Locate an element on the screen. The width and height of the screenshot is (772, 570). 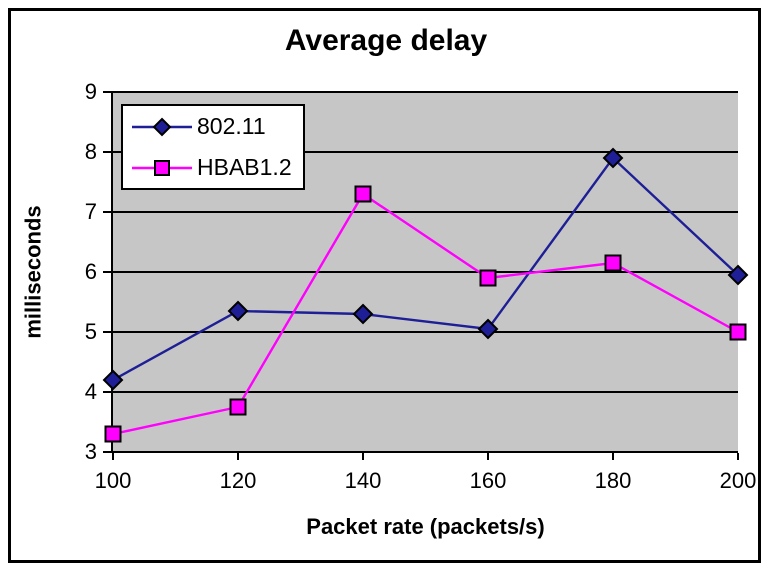
x-axis-title: Packet rate (packets/s) is located at coordinates (425, 526).